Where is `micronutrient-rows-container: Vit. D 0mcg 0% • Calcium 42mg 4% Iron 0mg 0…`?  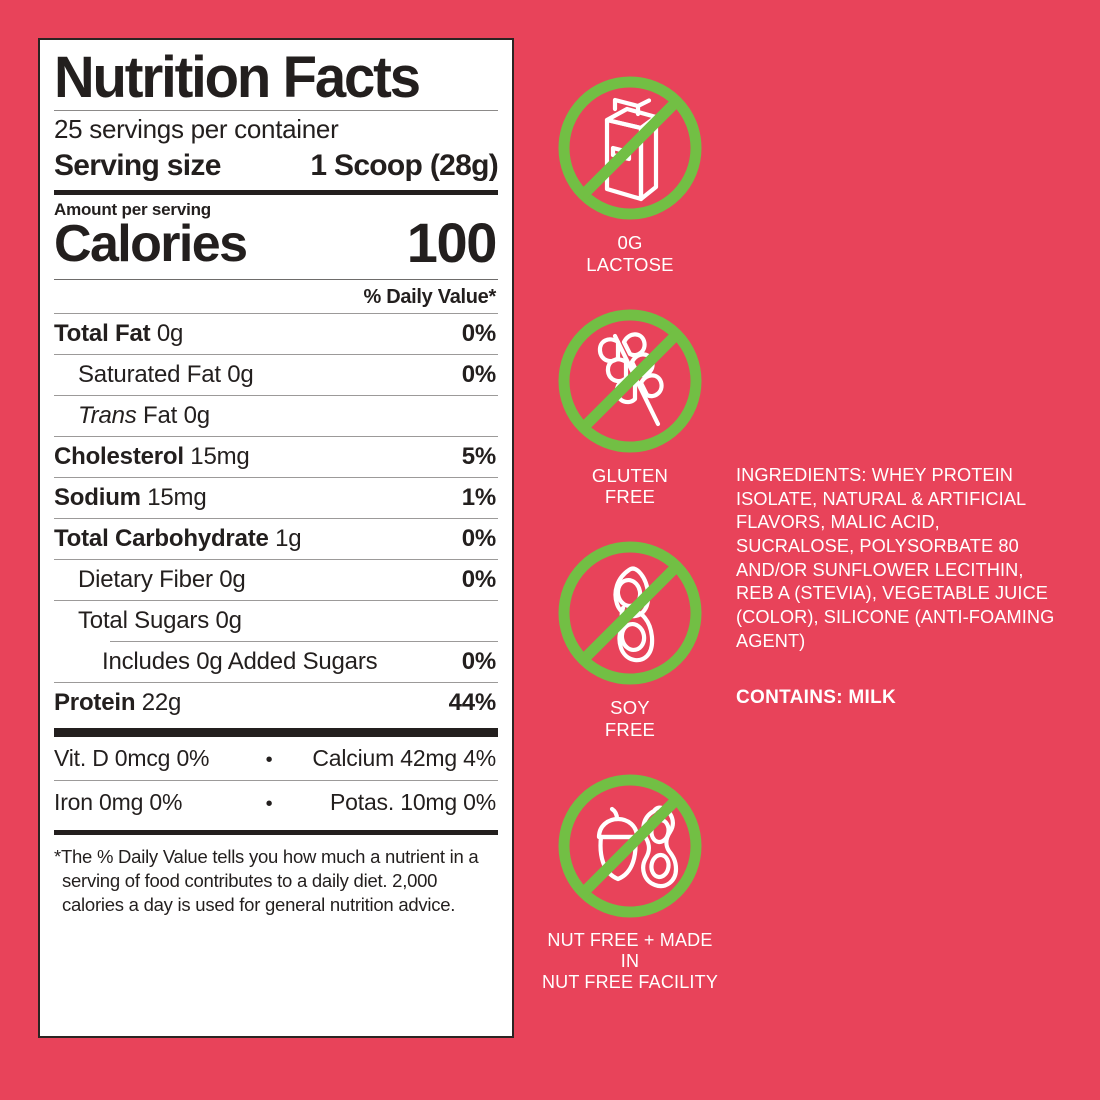
micronutrient-rows-container: Vit. D 0mcg 0% • Calcium 42mg 4% Iron 0mg 0… is located at coordinates (276, 780).